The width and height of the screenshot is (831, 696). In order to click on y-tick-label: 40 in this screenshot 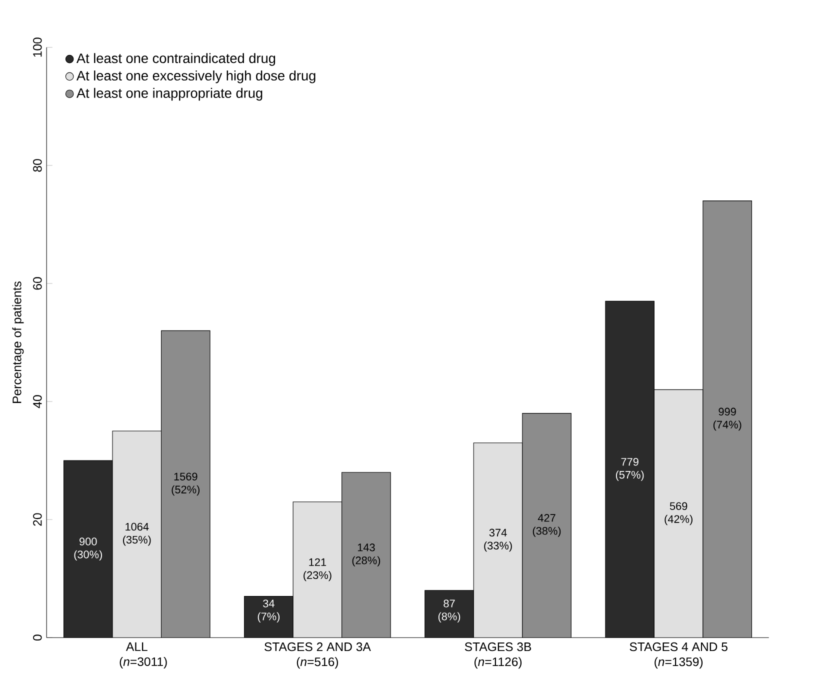, I will do `click(37, 401)`.